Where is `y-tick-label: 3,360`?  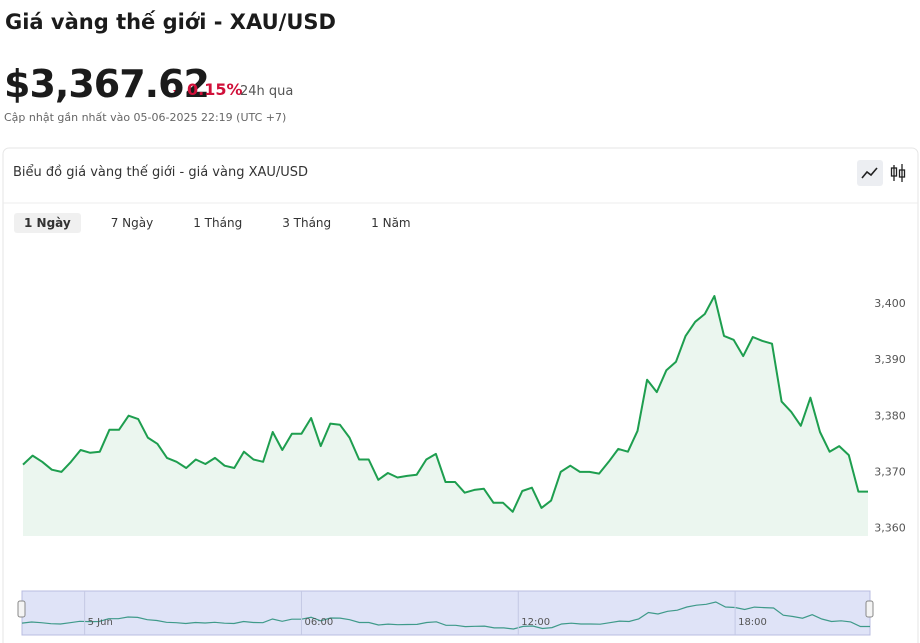 y-tick-label: 3,360 is located at coordinates (890, 528).